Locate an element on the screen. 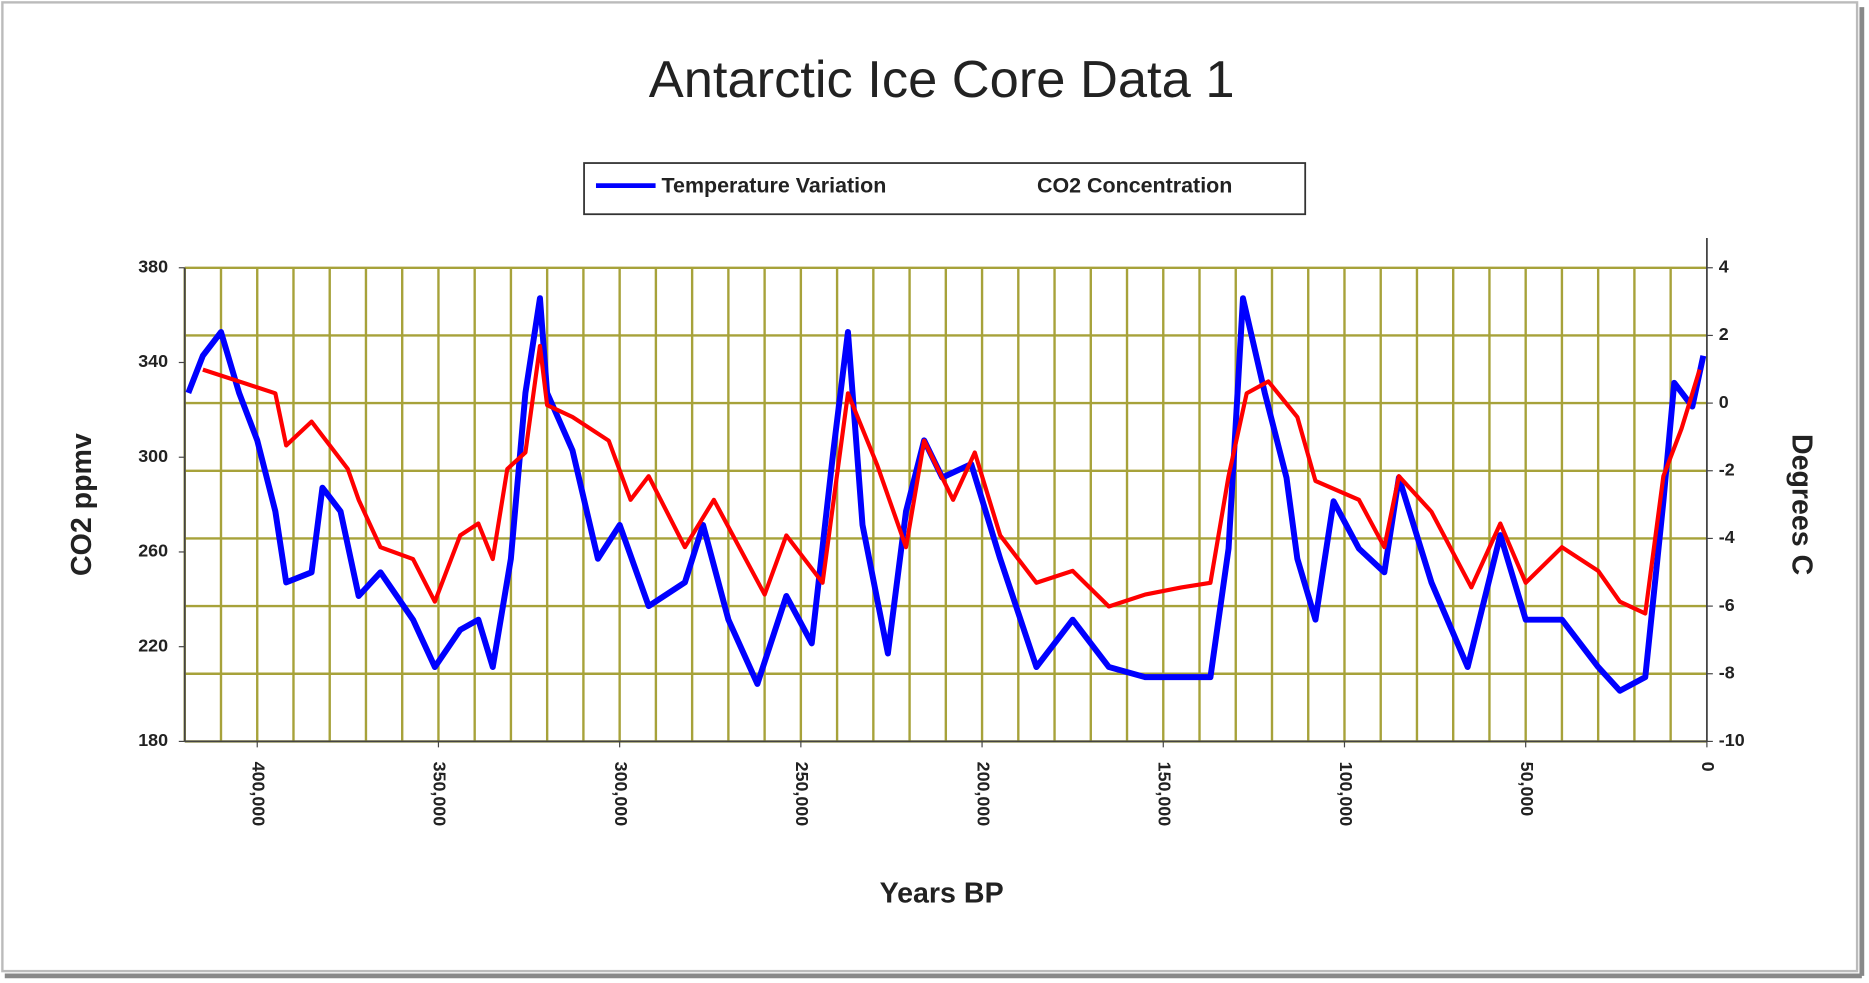 Image resolution: width=1869 pixels, height=983 pixels. x-tick-label: 350,000 is located at coordinates (440, 794).